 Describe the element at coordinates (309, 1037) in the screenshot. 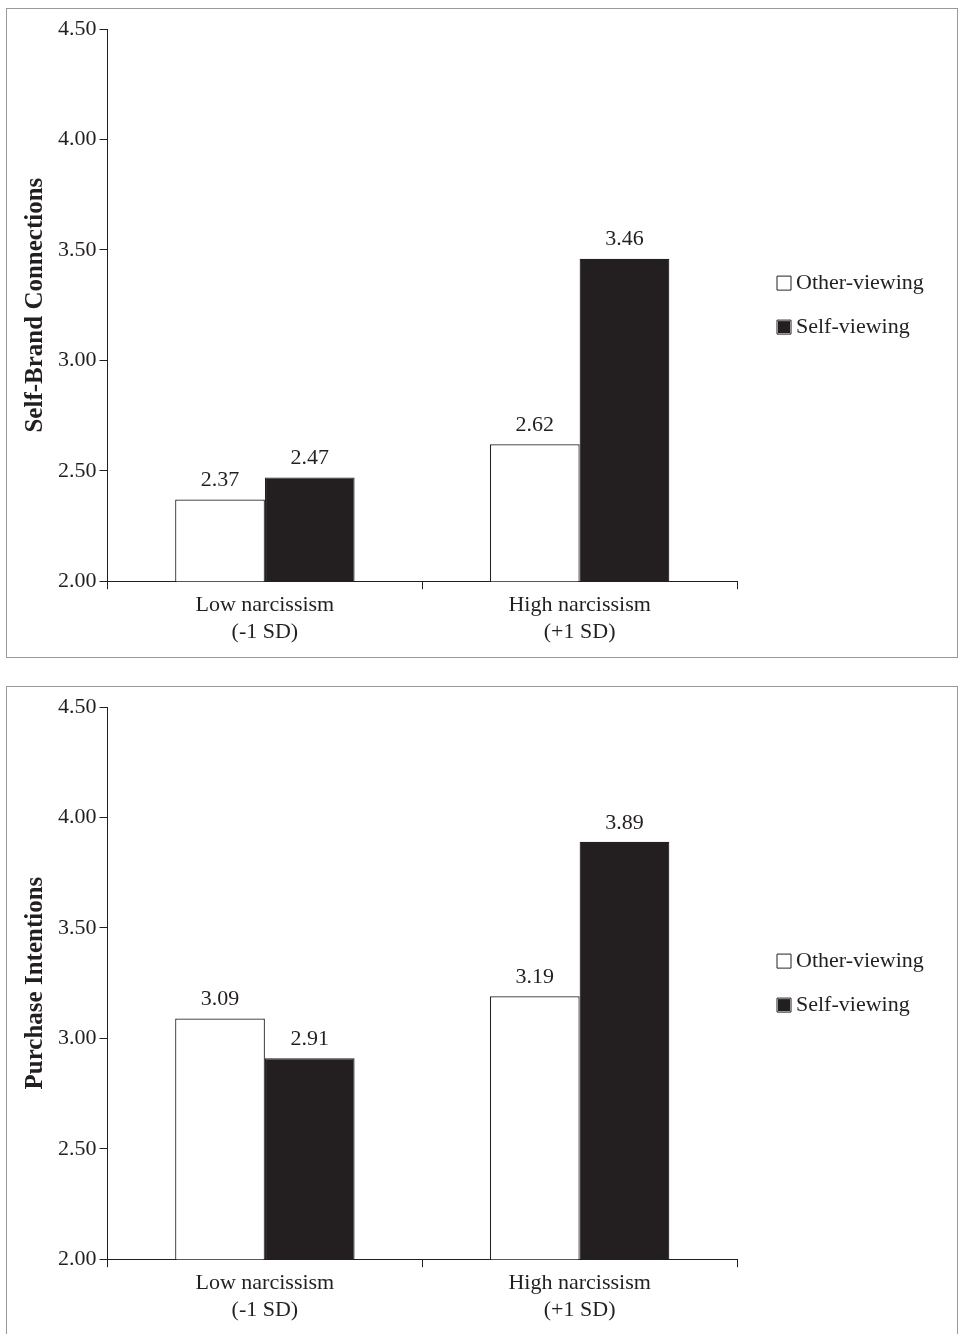

I see `data-label: 2.91` at that location.